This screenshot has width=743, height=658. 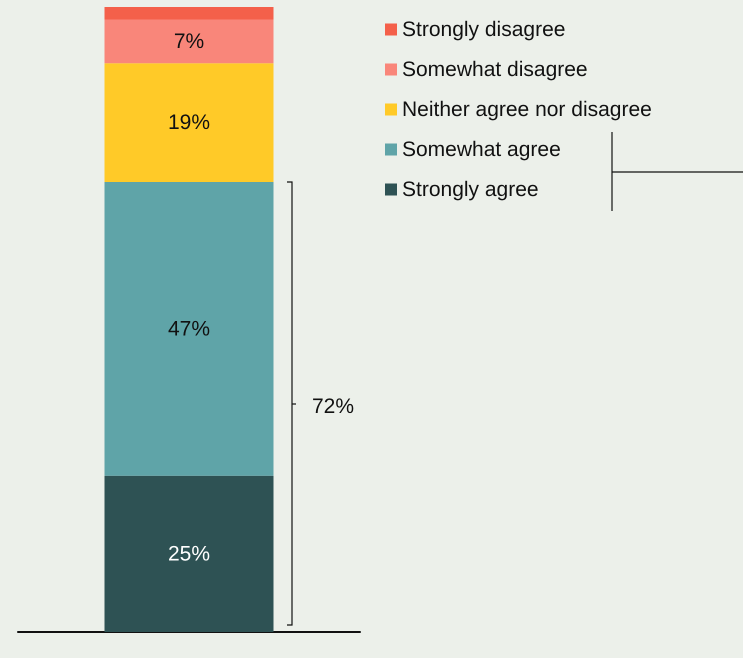 I want to click on text: 72%, so click(x=333, y=406).